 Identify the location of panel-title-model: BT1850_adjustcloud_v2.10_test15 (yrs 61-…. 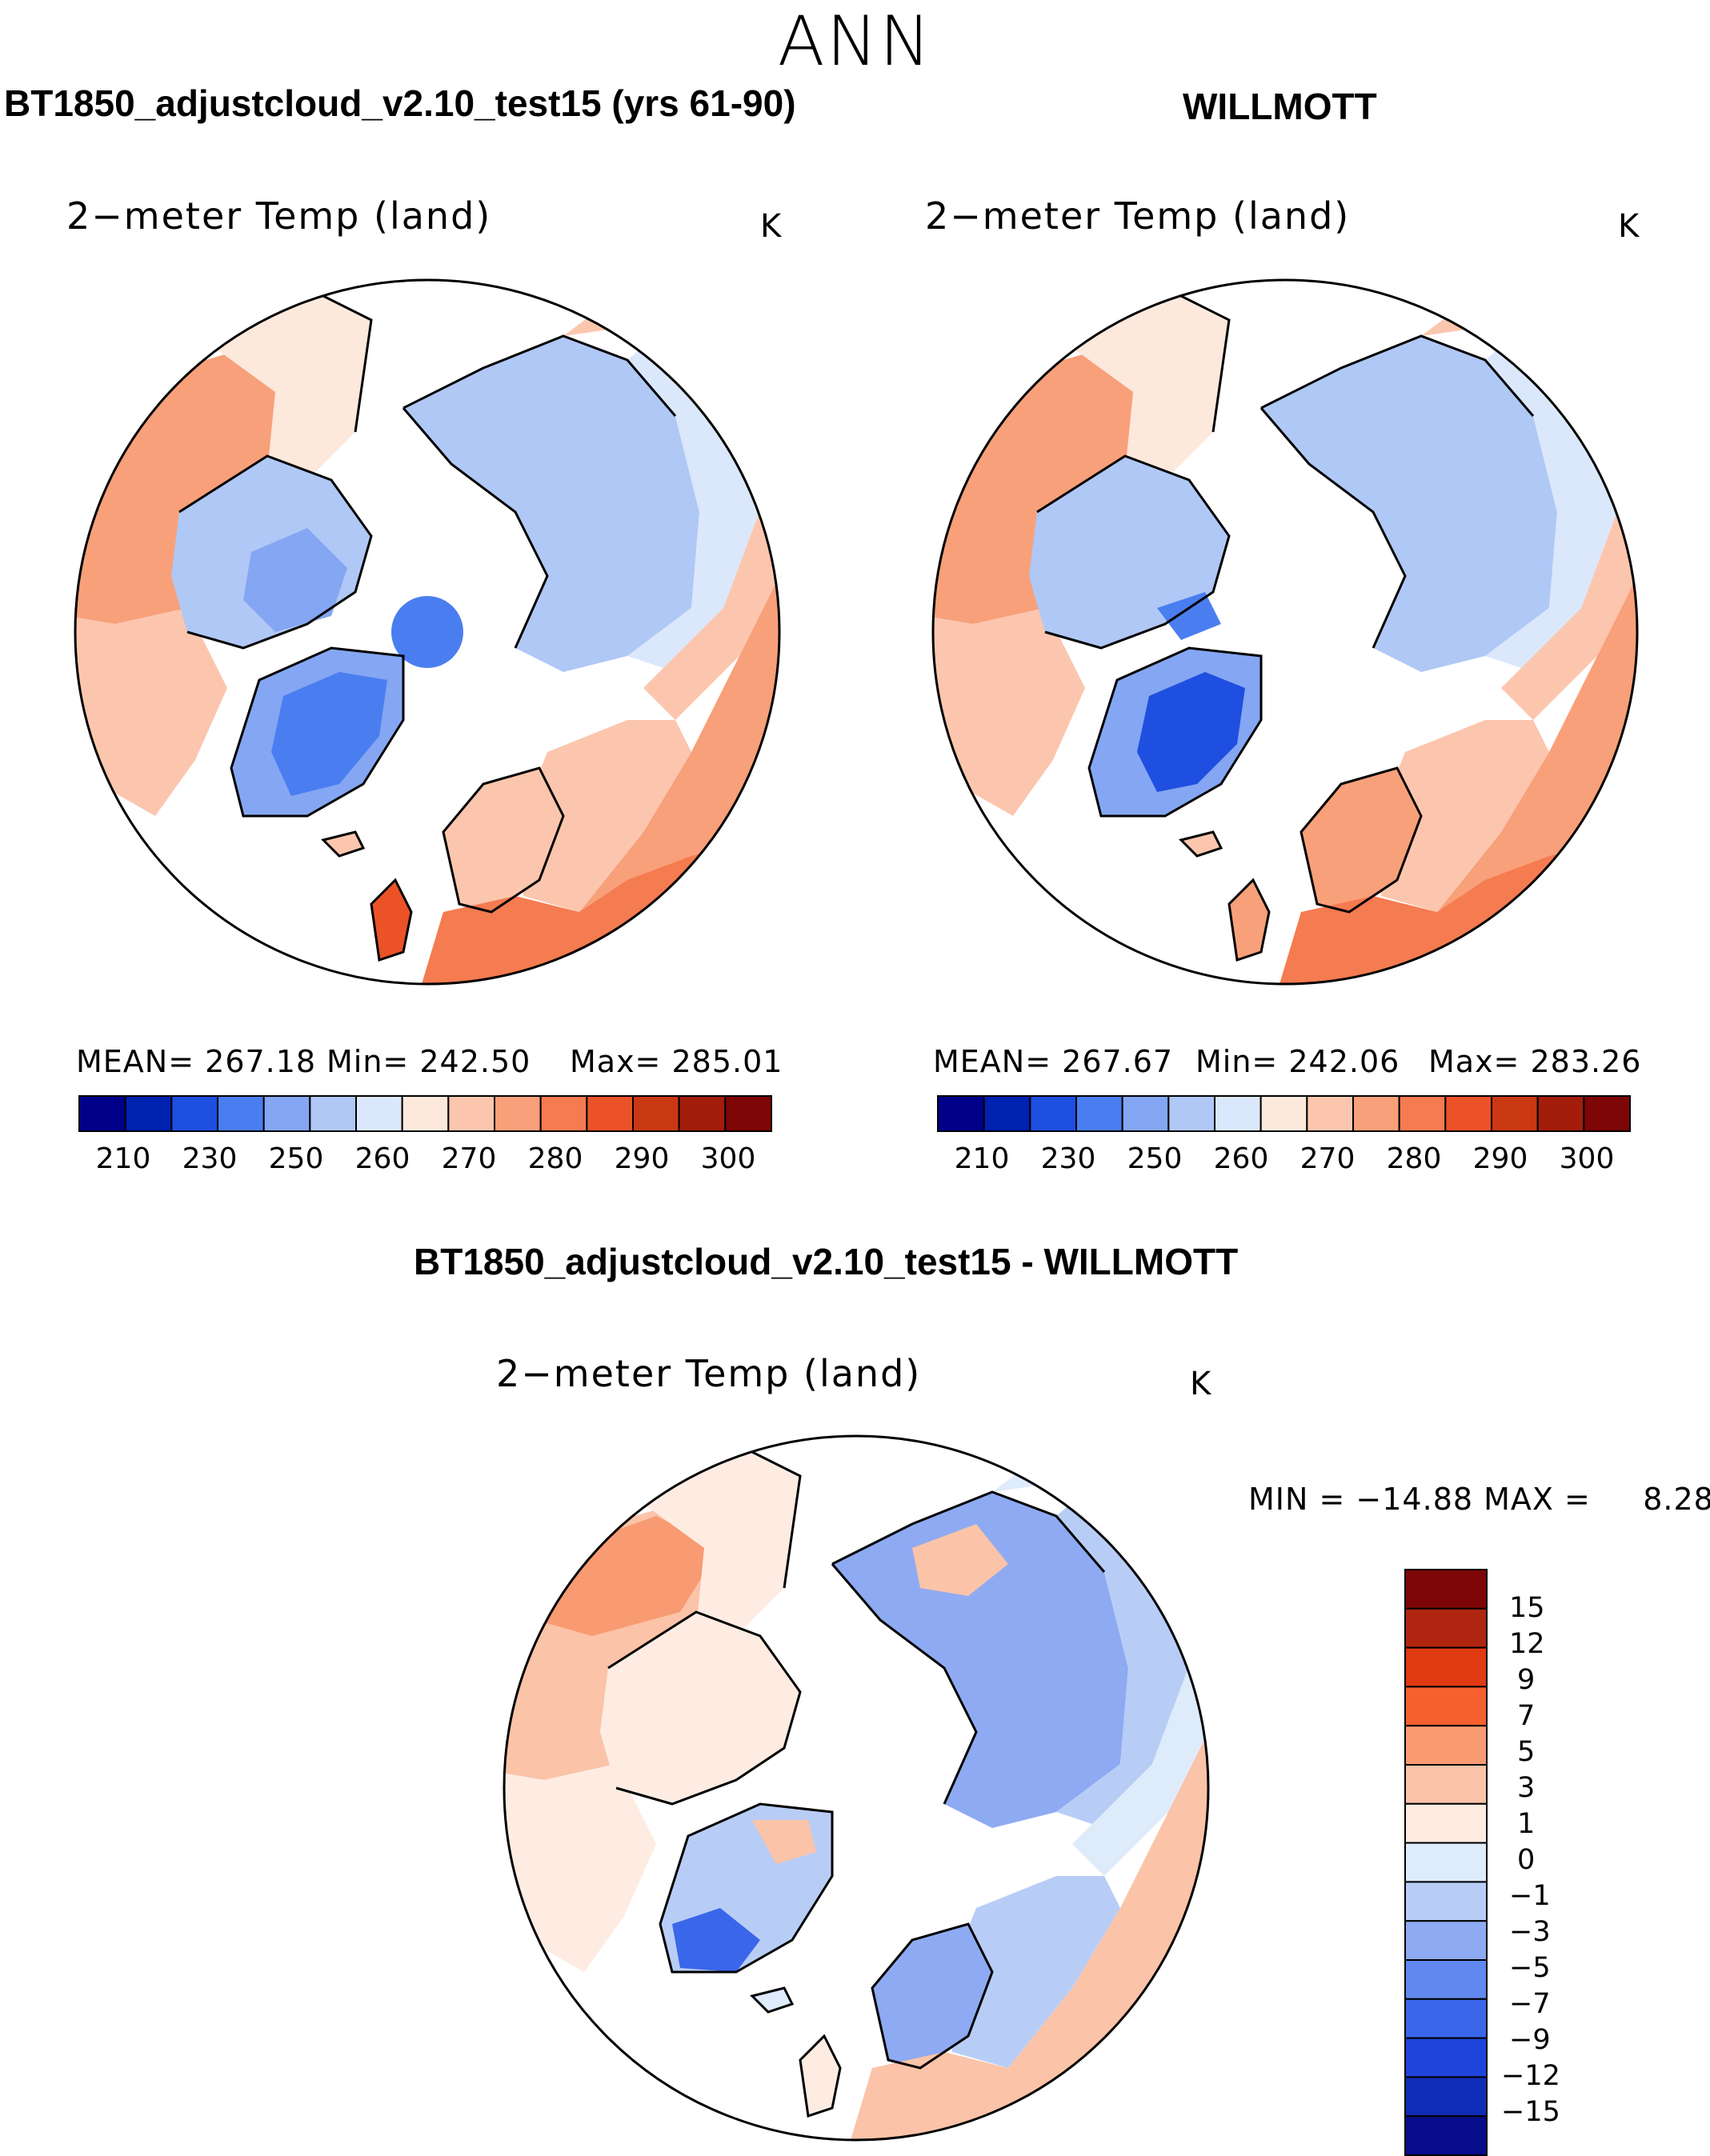
(400, 103).